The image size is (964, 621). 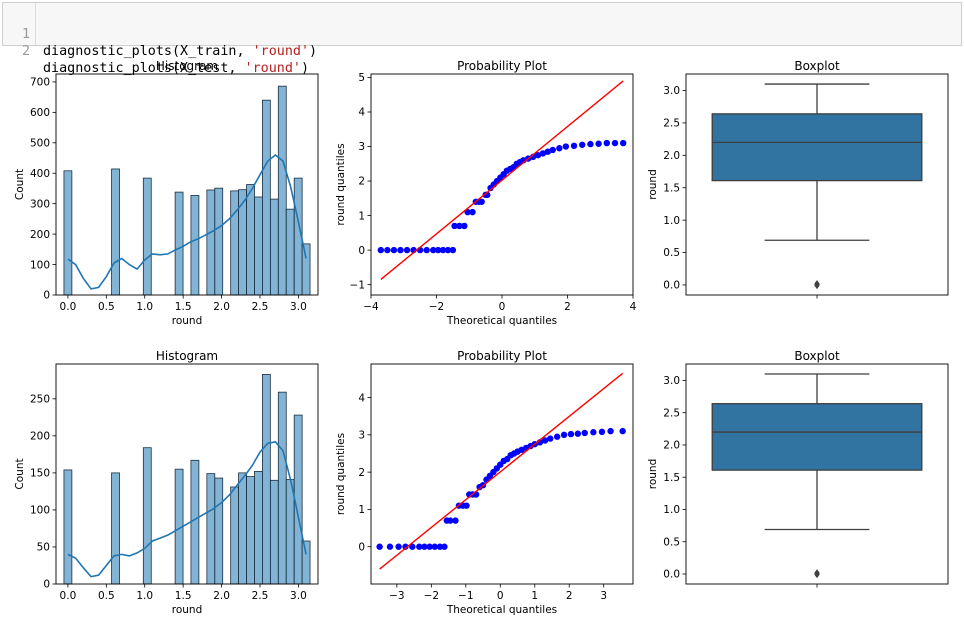 I want to click on code-text: diagnostic_plots(X_train, 'round'), so click(x=180, y=51).